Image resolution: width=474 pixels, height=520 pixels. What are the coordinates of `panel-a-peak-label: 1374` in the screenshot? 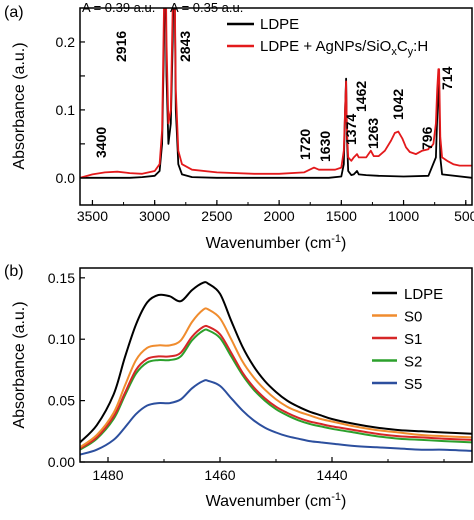 It's located at (351, 129).